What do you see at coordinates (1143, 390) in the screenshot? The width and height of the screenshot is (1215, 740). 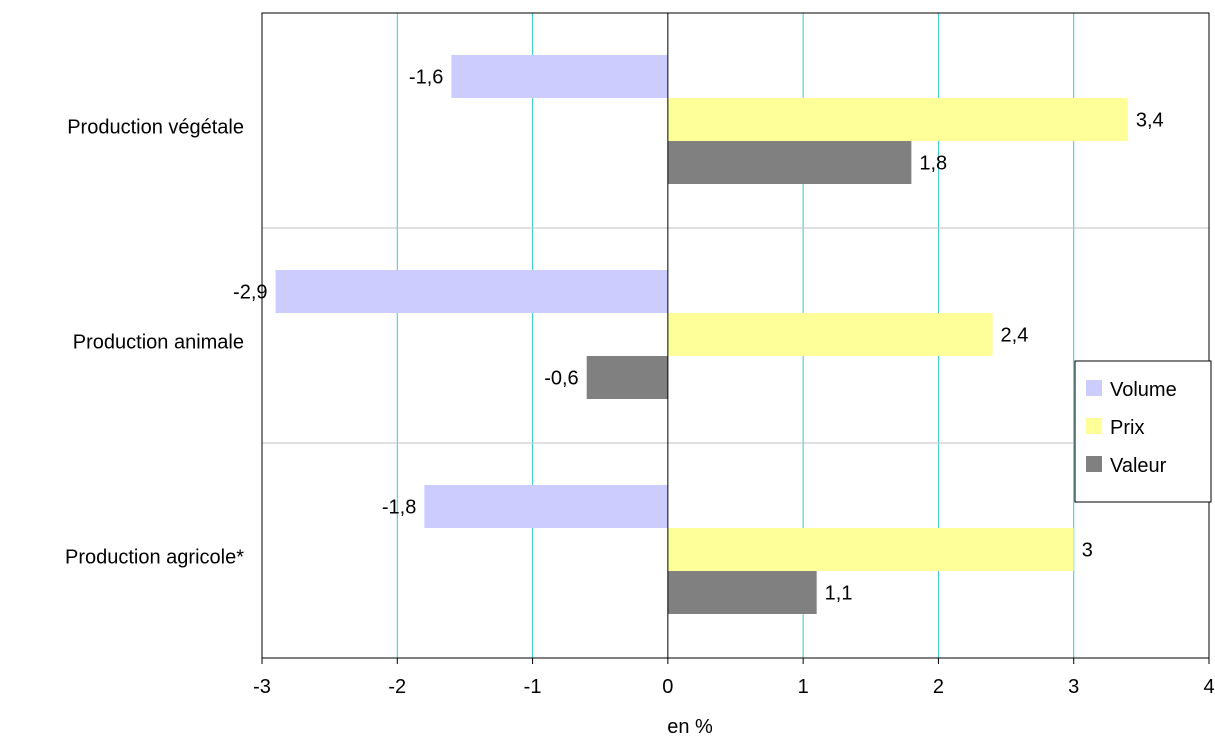 I see `legend-label: Volume` at bounding box center [1143, 390].